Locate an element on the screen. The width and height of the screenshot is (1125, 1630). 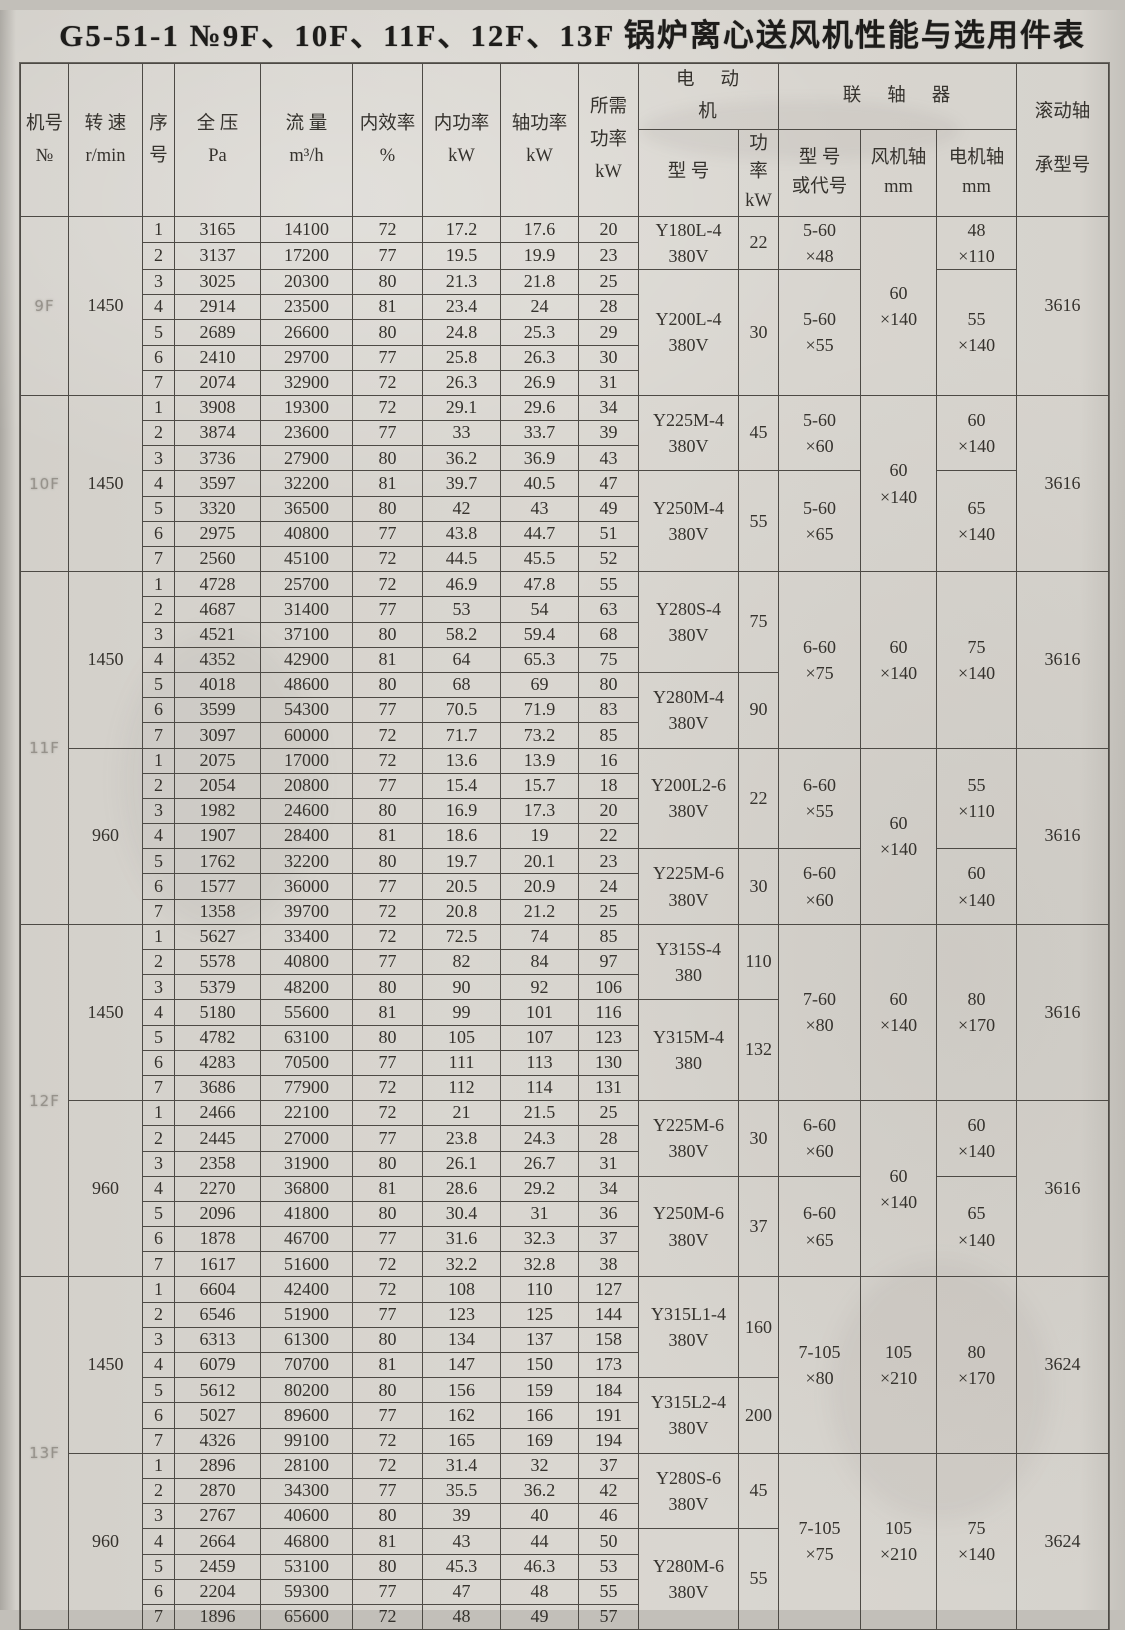
cell-motor-shaft: 55 ×140 is located at coordinates (977, 332).